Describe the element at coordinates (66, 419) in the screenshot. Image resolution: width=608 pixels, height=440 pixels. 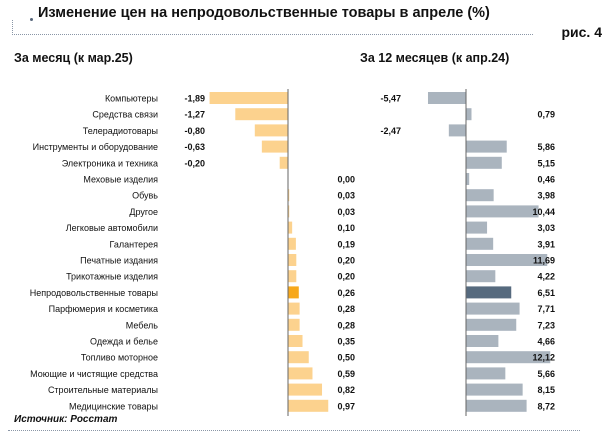
I see `source-note: Источник: Росстат` at that location.